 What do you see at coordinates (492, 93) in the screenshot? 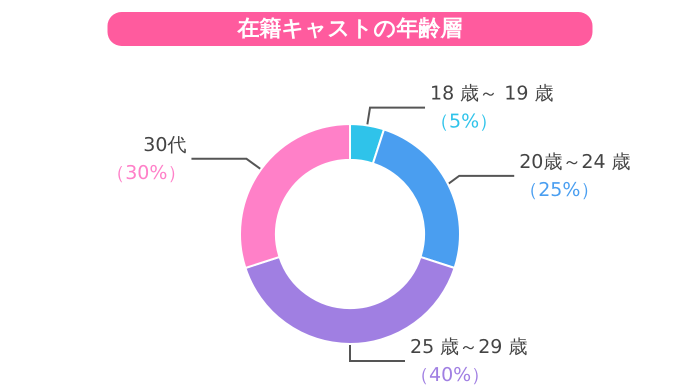
I see `slice-label: 18 歳～ 19 歳` at bounding box center [492, 93].